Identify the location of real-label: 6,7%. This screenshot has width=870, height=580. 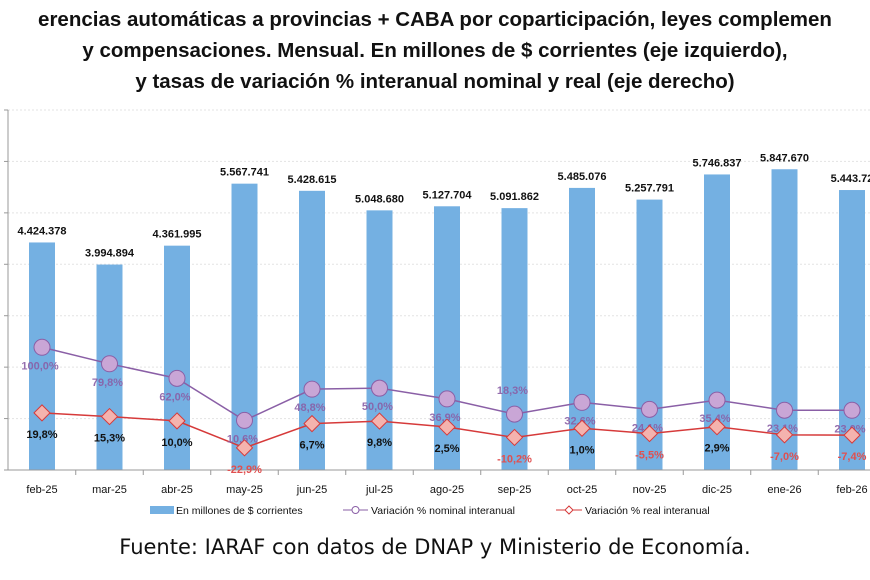
(311, 446).